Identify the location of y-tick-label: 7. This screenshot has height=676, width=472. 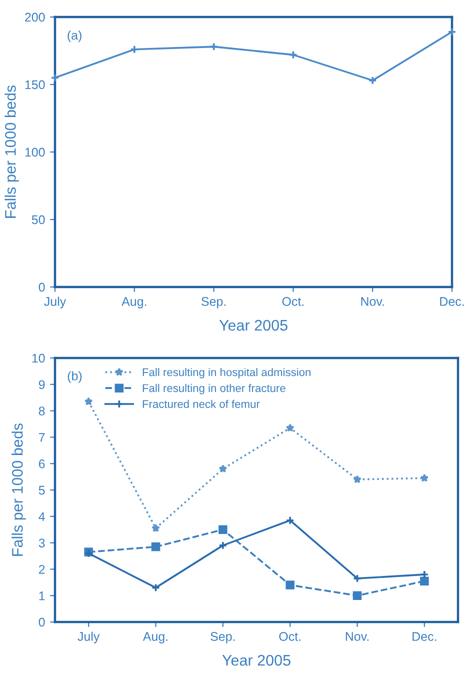
(41, 437).